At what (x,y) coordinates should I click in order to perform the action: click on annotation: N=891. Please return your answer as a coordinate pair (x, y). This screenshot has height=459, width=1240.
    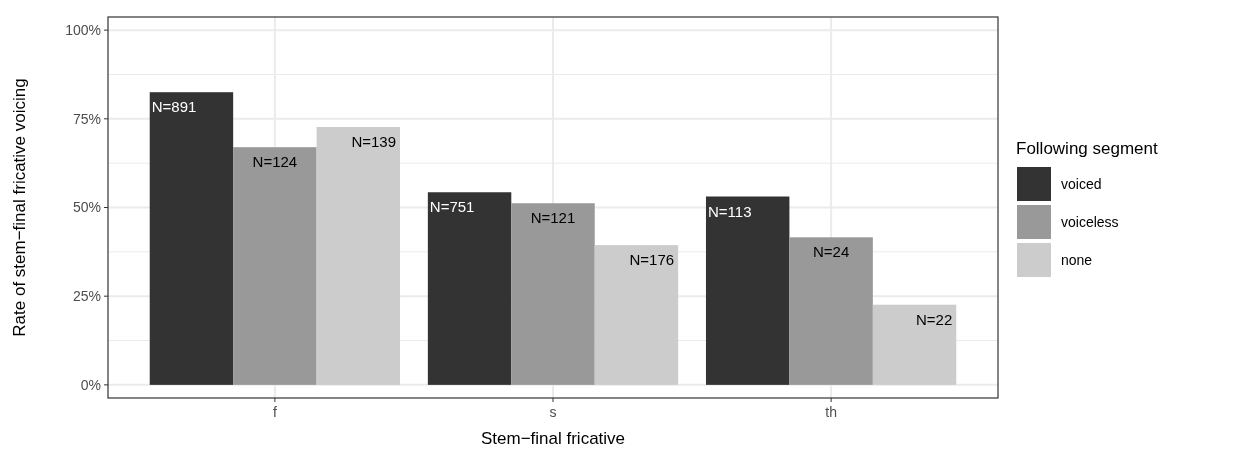
    Looking at the image, I should click on (174, 107).